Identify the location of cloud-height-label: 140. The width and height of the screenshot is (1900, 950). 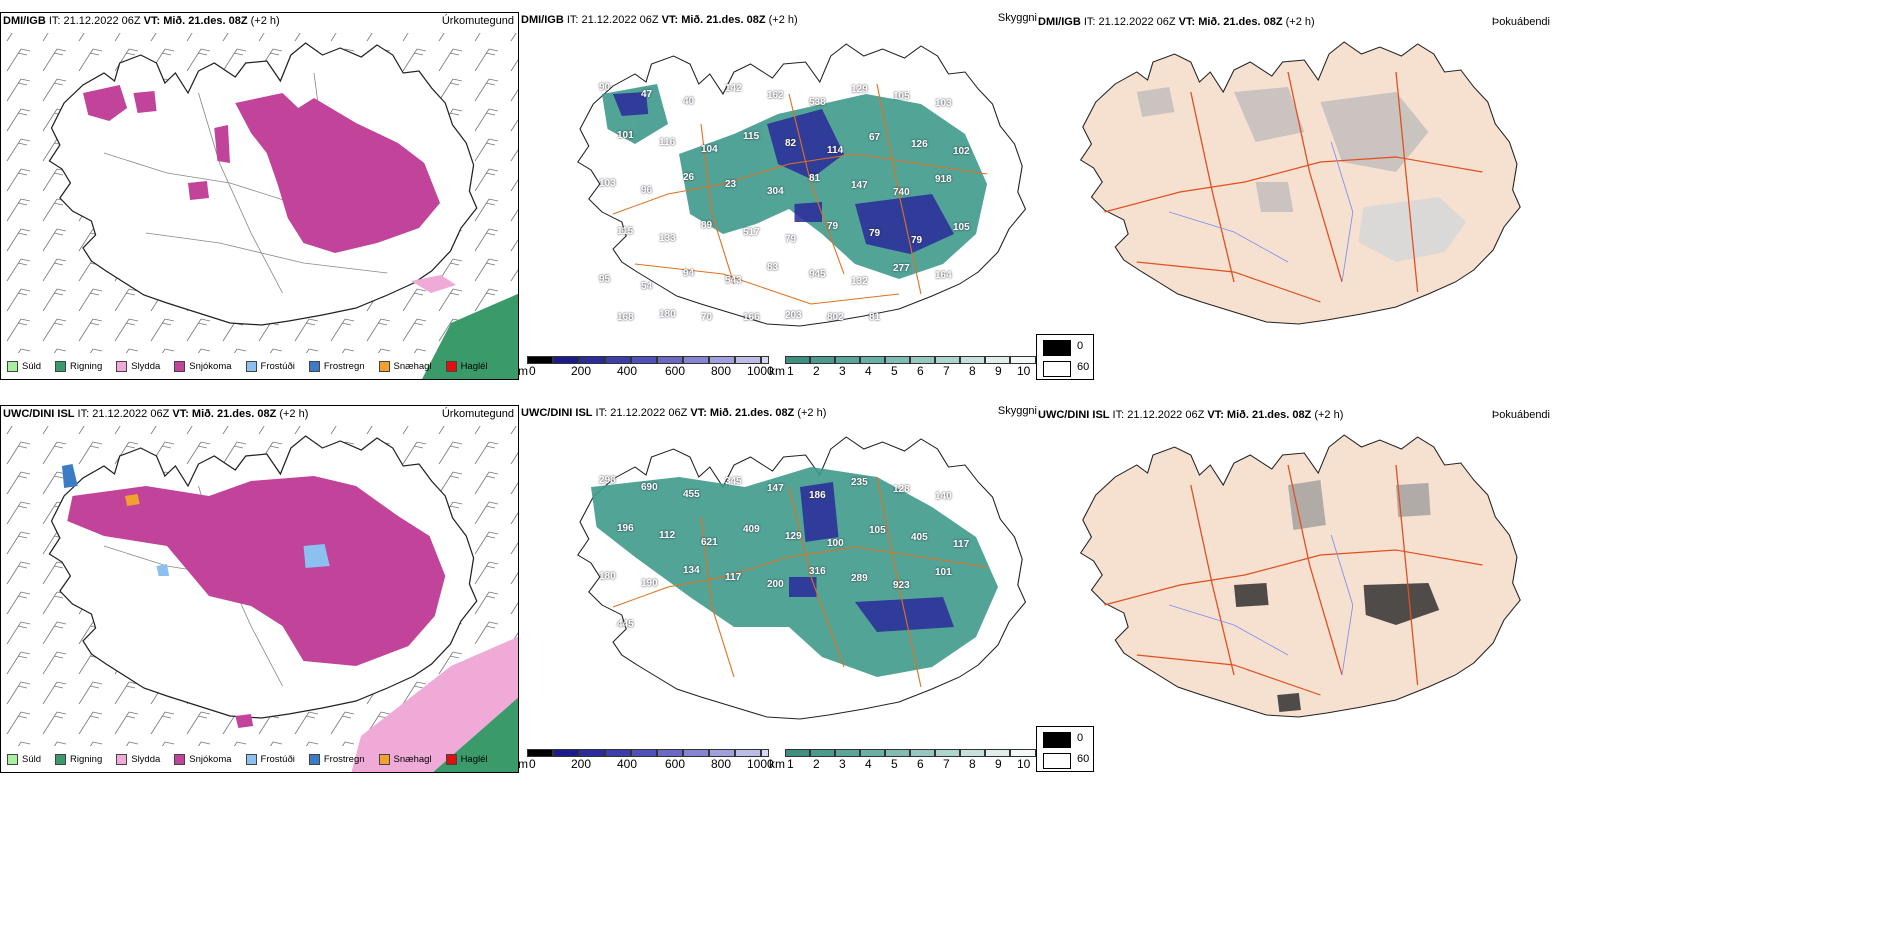
(943, 496).